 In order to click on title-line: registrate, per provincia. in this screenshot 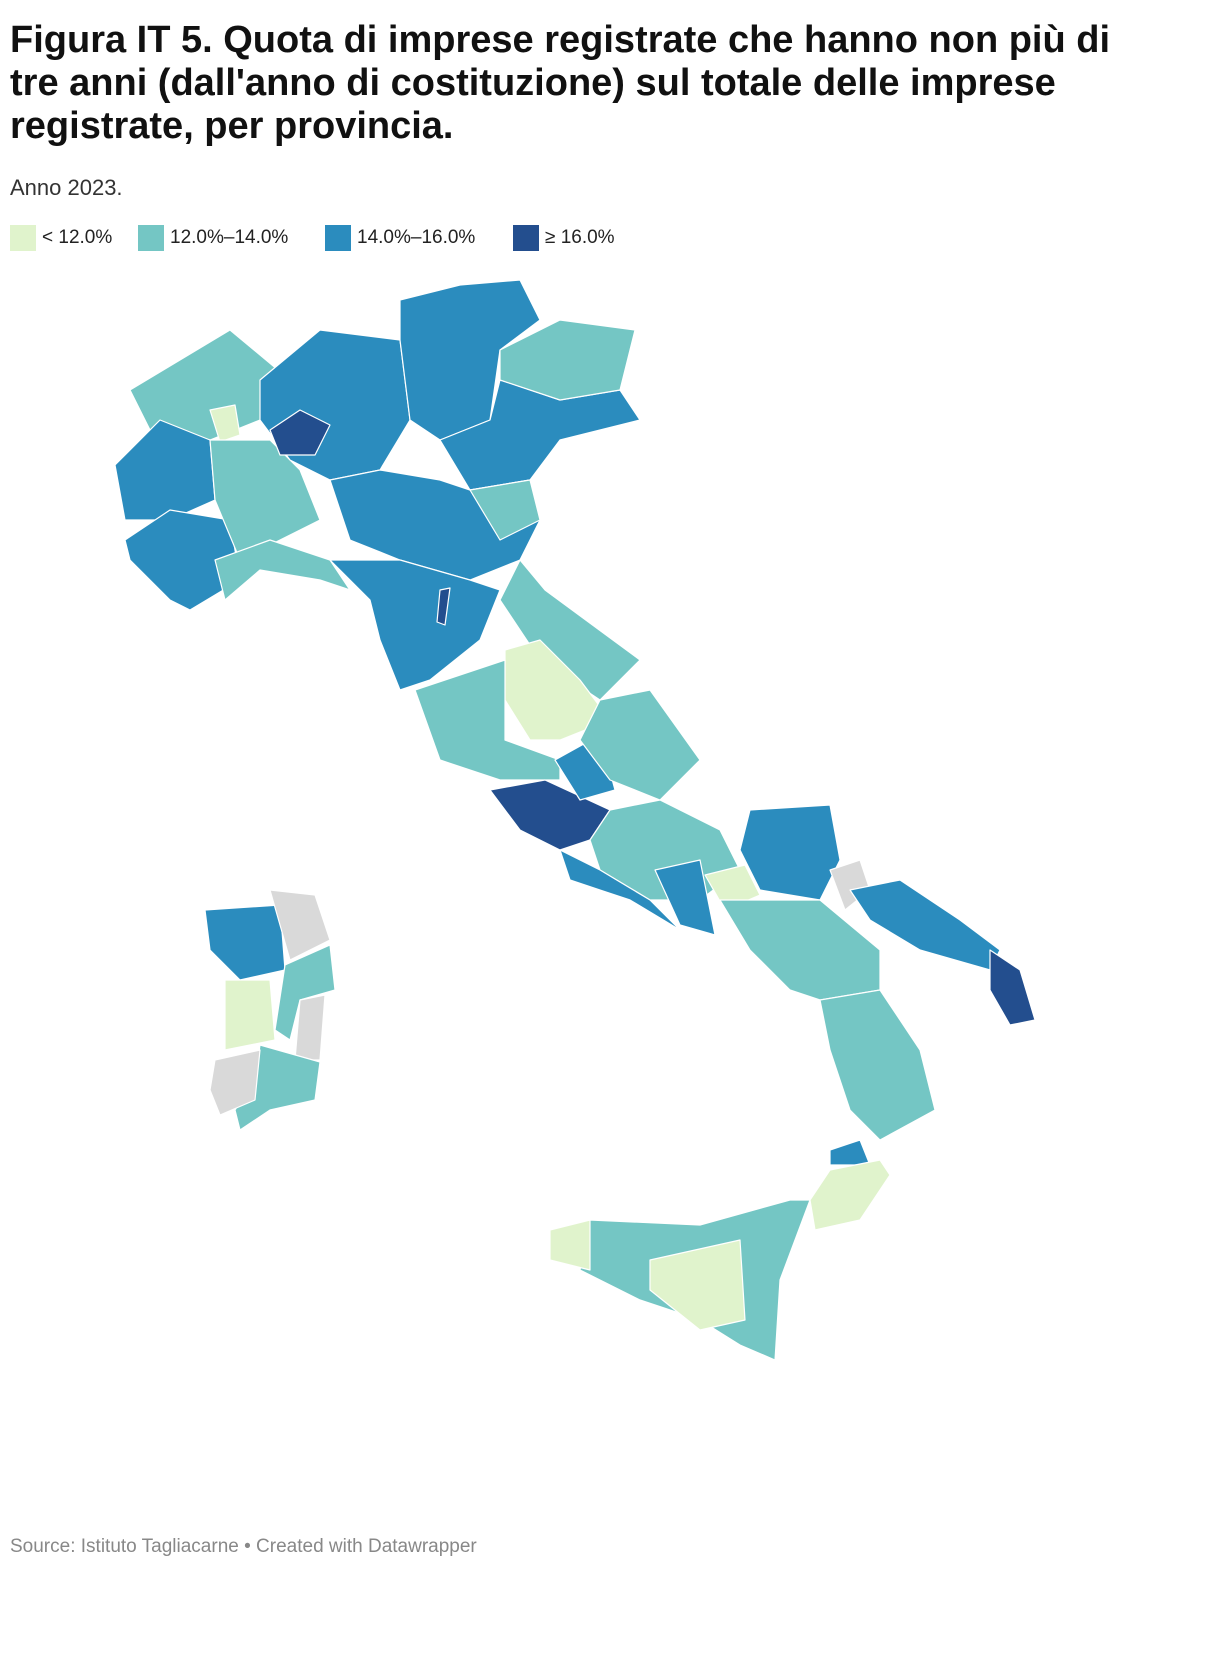, I will do `click(232, 126)`.